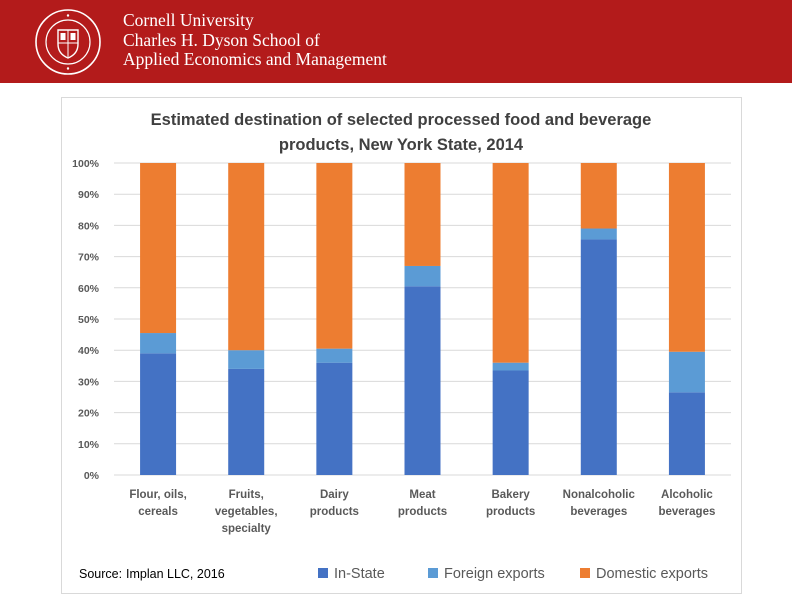 The height and width of the screenshot is (612, 792). I want to click on y-tick-label: 60%, so click(89, 289).